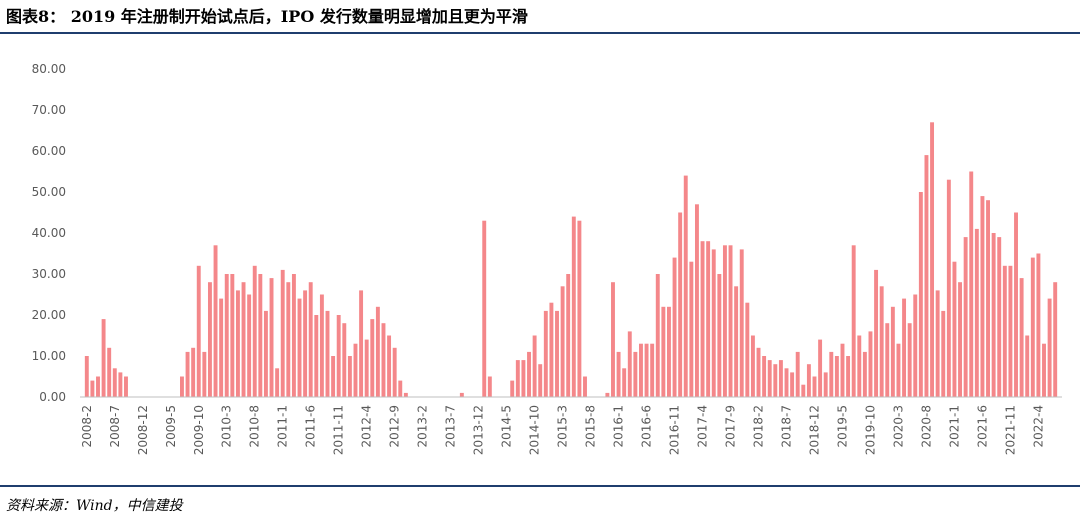 The height and width of the screenshot is (517, 1080). What do you see at coordinates (49, 356) in the screenshot?
I see `y-tick-label: 10.00` at bounding box center [49, 356].